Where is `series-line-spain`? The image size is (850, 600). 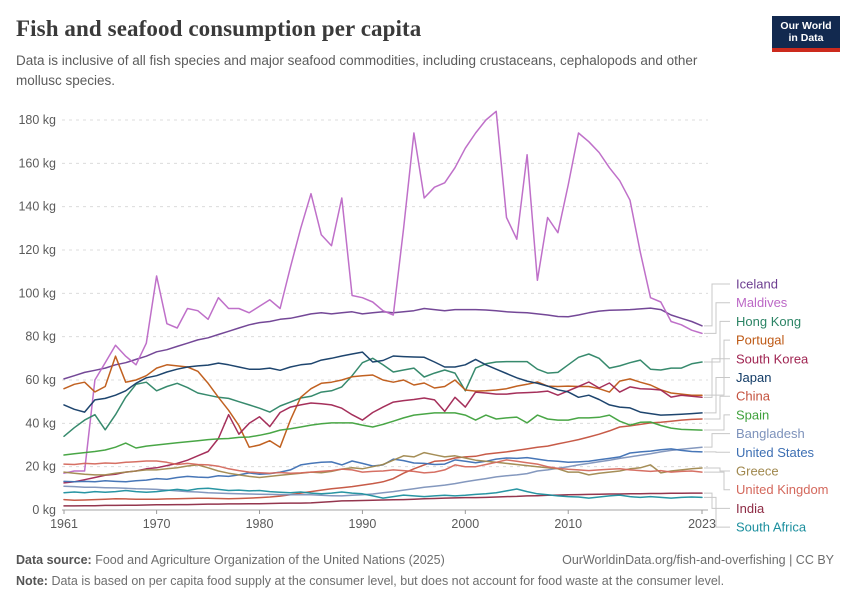
series-line-spain is located at coordinates (383, 434).